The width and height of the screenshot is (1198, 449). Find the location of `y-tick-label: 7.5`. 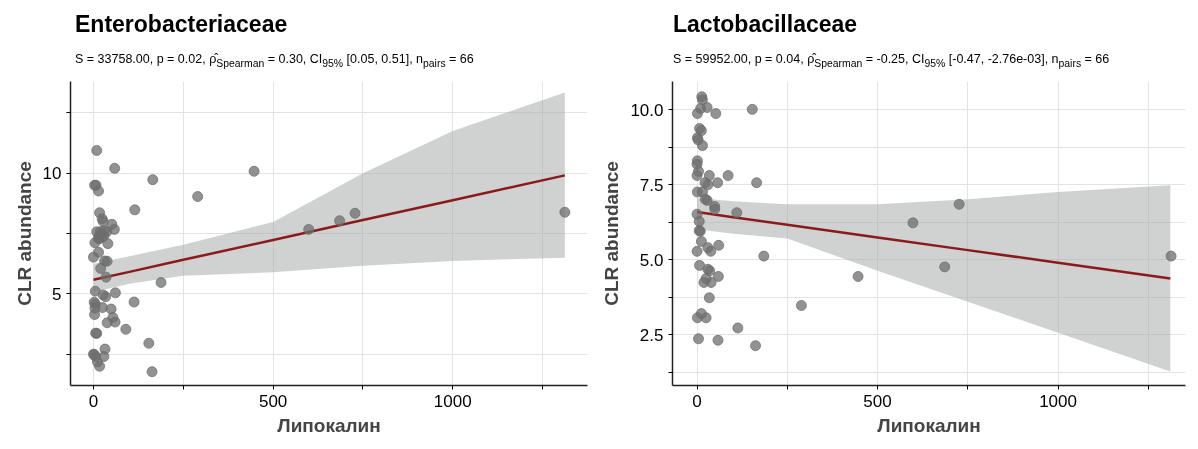

y-tick-label: 7.5 is located at coordinates (651, 186).